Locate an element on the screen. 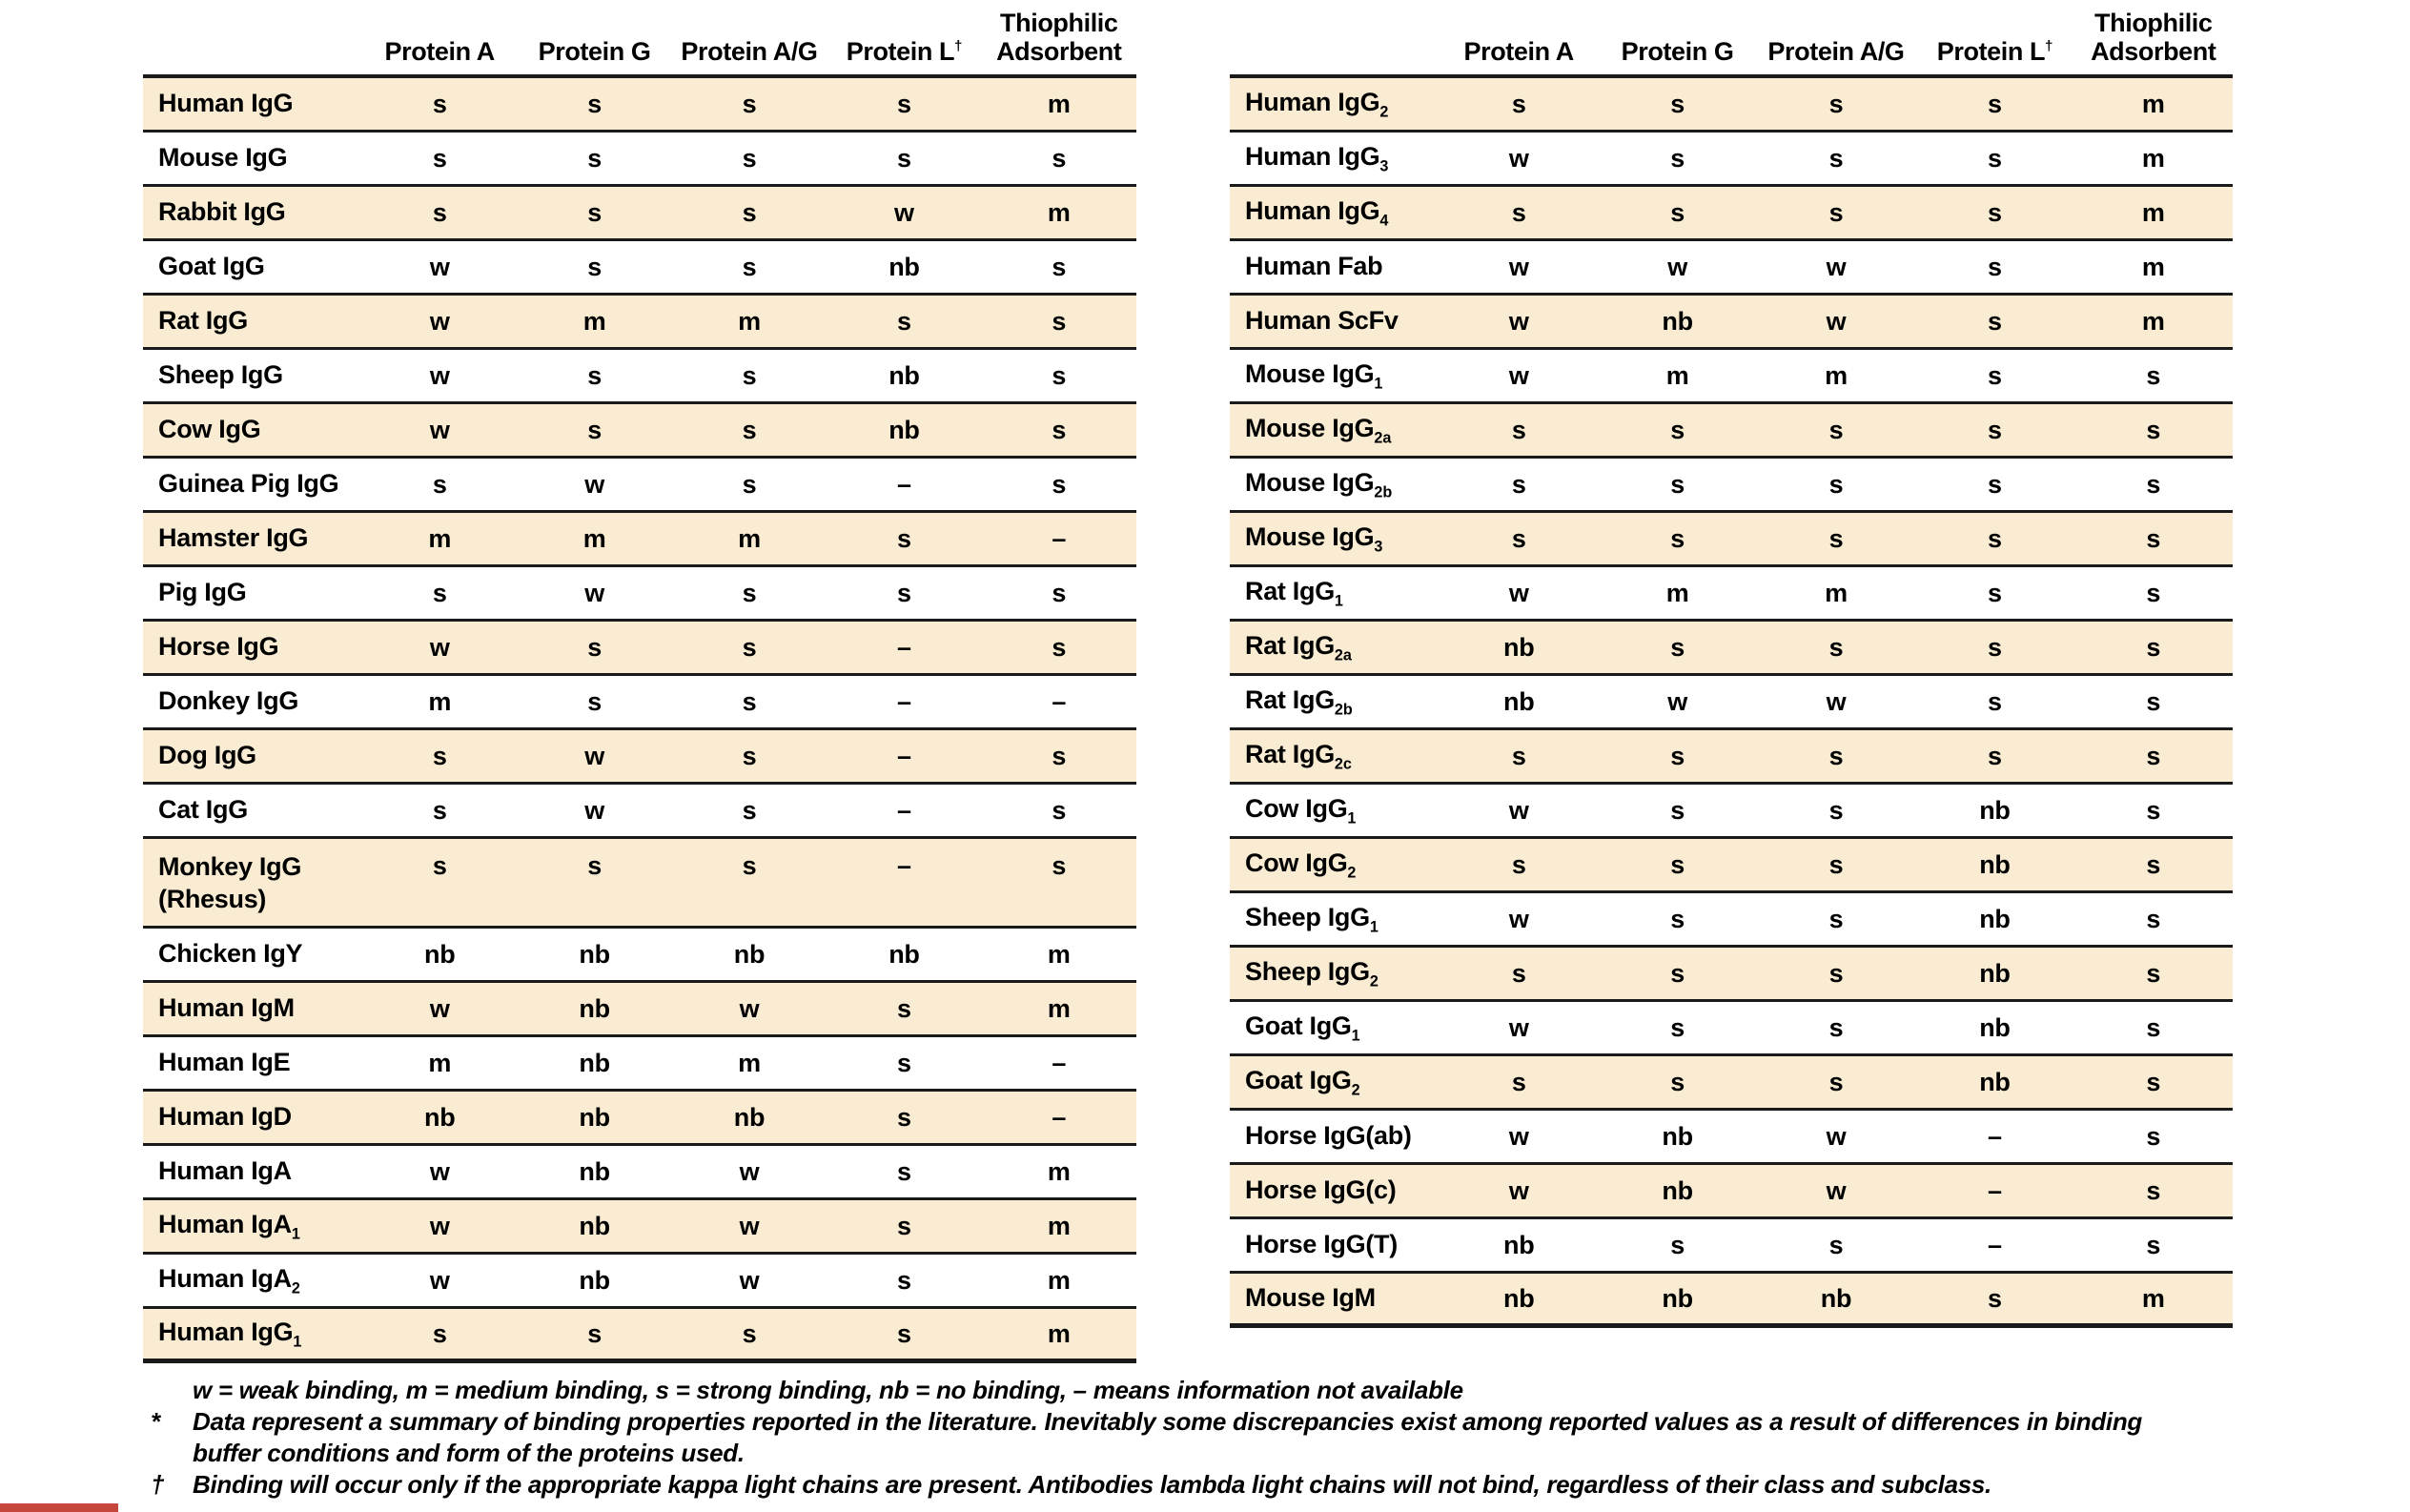  row-label: Rat IgG2a is located at coordinates (1298, 647).